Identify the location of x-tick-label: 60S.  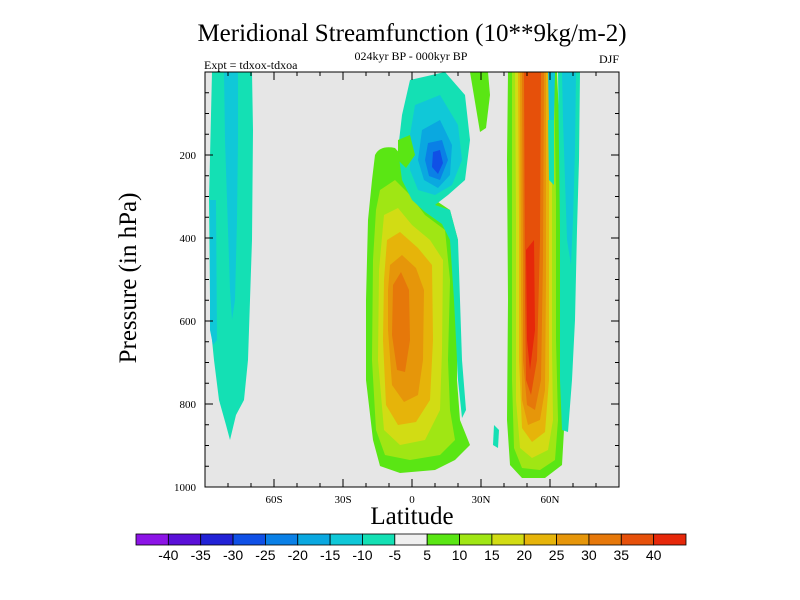
(273, 500).